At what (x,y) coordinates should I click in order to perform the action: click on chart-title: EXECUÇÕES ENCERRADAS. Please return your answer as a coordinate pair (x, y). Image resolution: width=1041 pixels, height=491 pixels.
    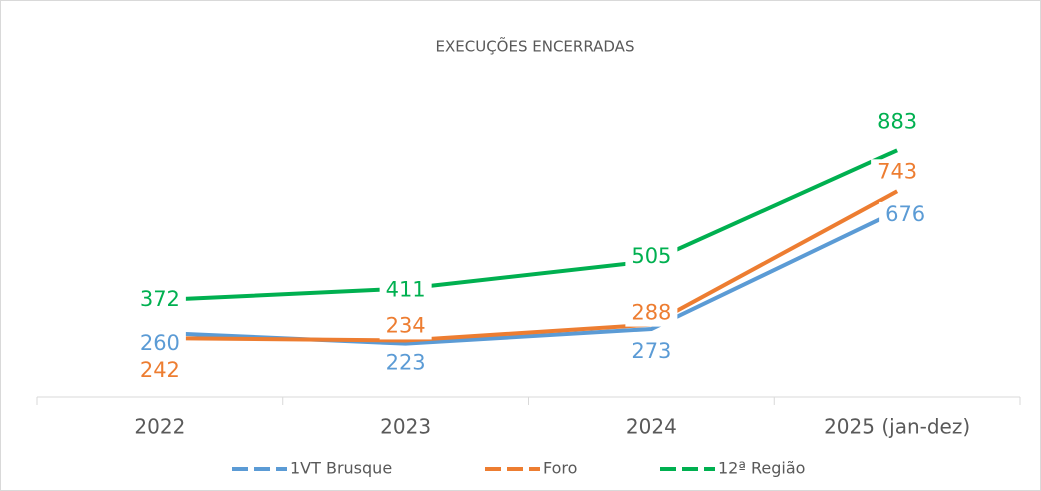
    Looking at the image, I should click on (535, 46).